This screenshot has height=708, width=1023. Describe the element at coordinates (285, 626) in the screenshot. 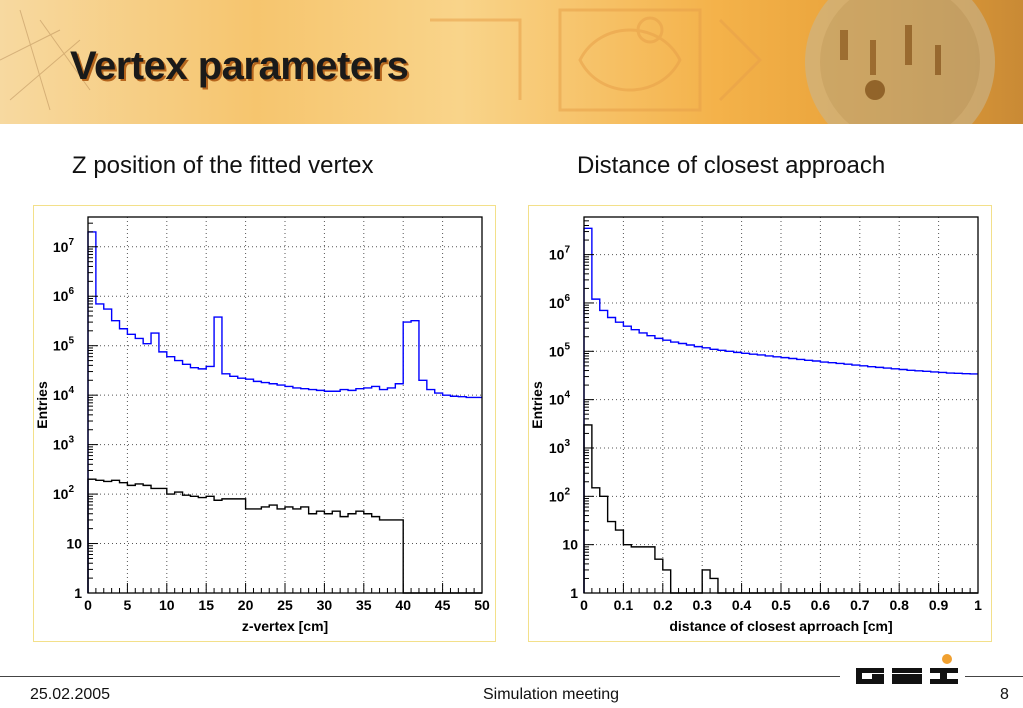

I see `x-axis-label: z-vertex [cm]` at that location.